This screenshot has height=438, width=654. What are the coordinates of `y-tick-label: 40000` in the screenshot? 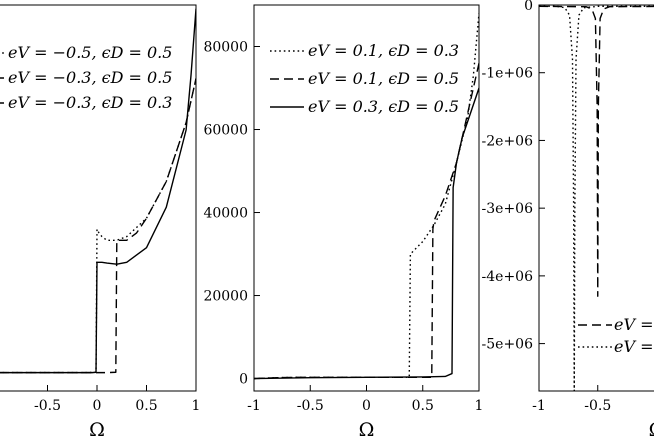 It's located at (225, 214).